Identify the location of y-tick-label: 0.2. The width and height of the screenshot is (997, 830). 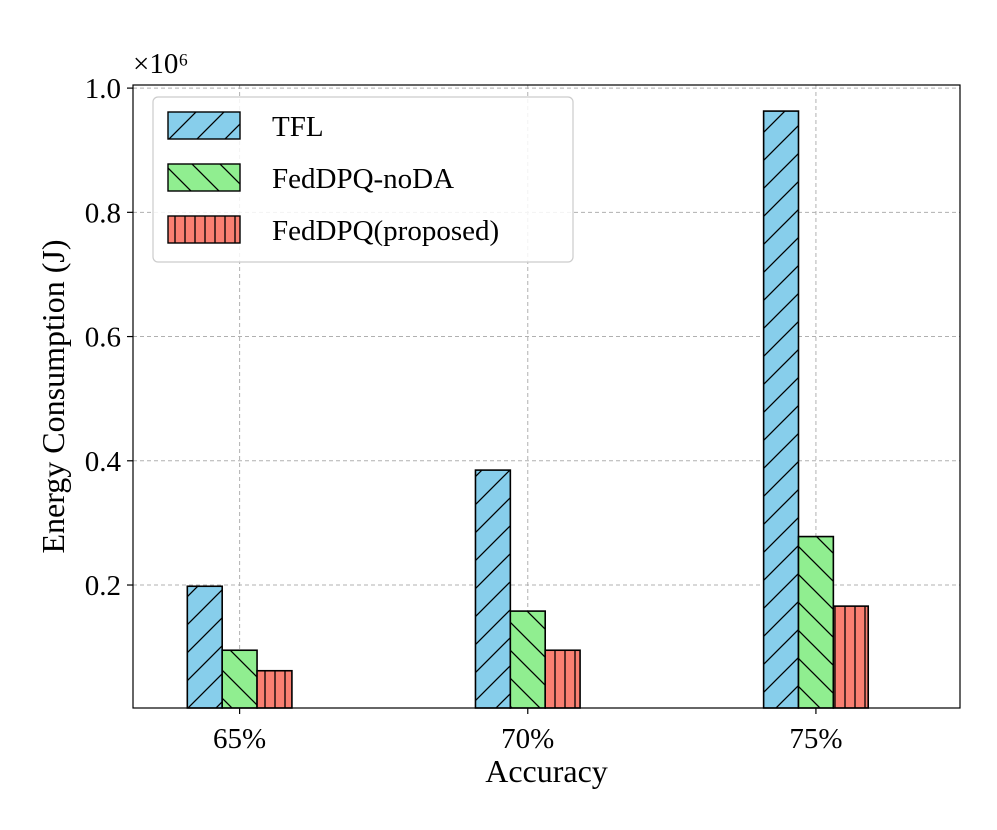
(103, 586).